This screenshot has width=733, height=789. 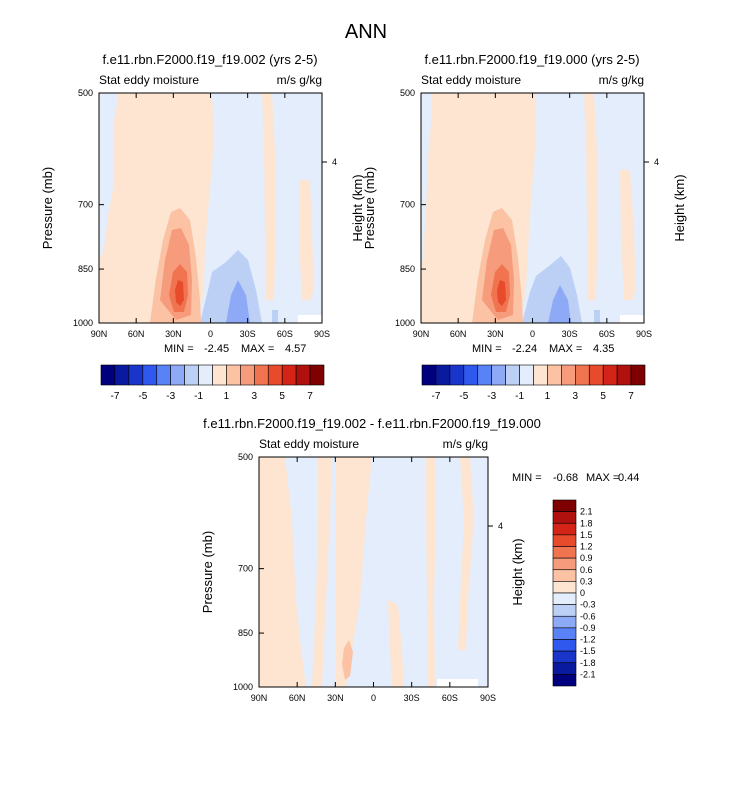 I want to click on panel-2-min-value: -2.24, so click(x=524, y=349).